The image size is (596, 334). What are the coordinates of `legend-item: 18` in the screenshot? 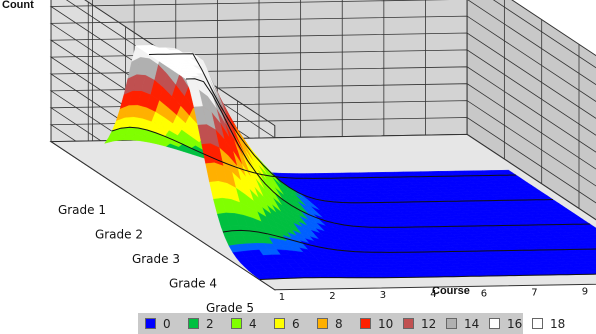 It's located at (550, 324).